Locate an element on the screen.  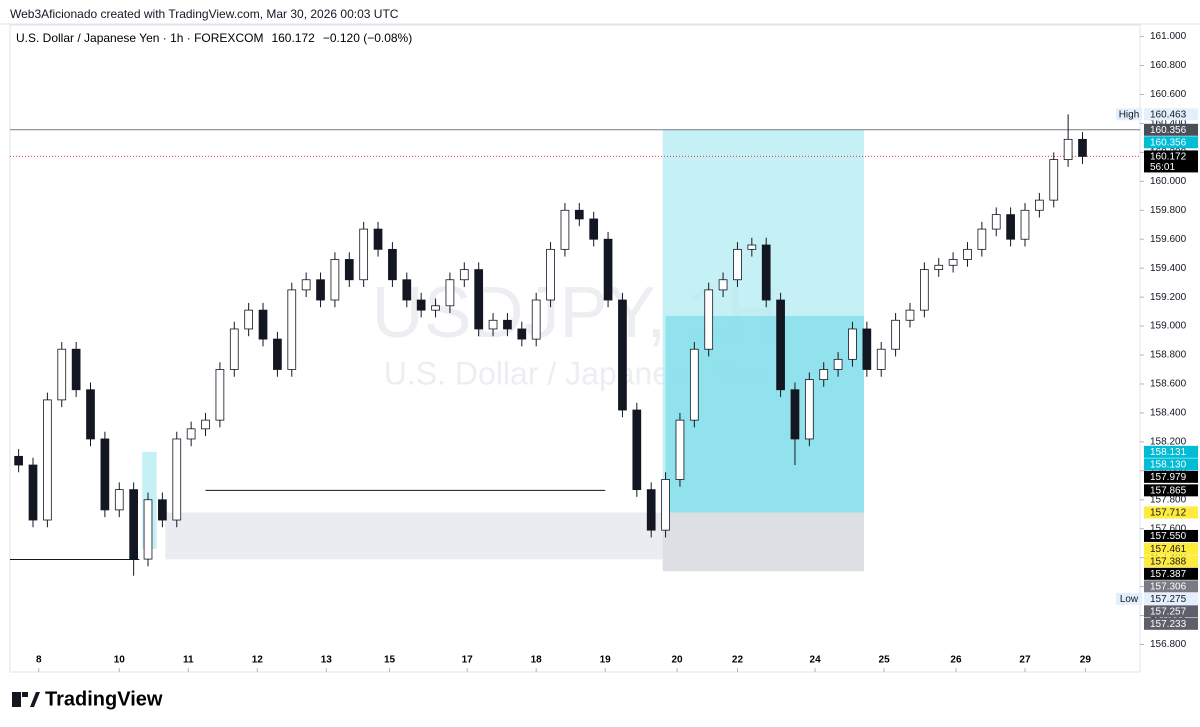
price-badge-label: 157.979 is located at coordinates (1168, 477).